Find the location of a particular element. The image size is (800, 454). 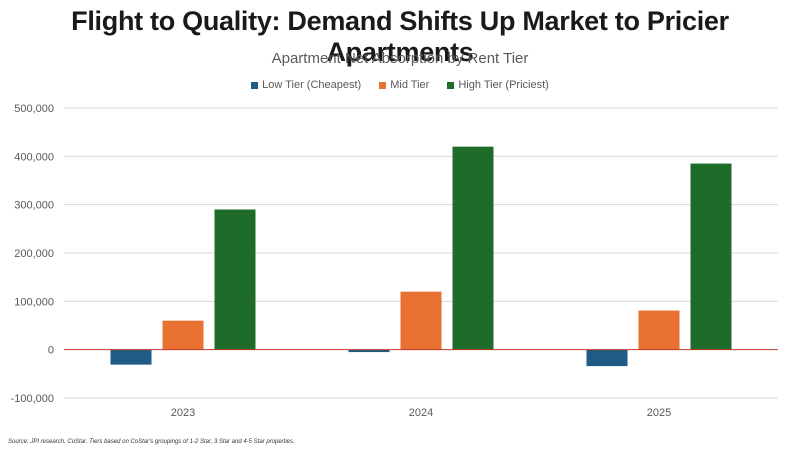

legend-item: Mid Tier is located at coordinates (404, 85).